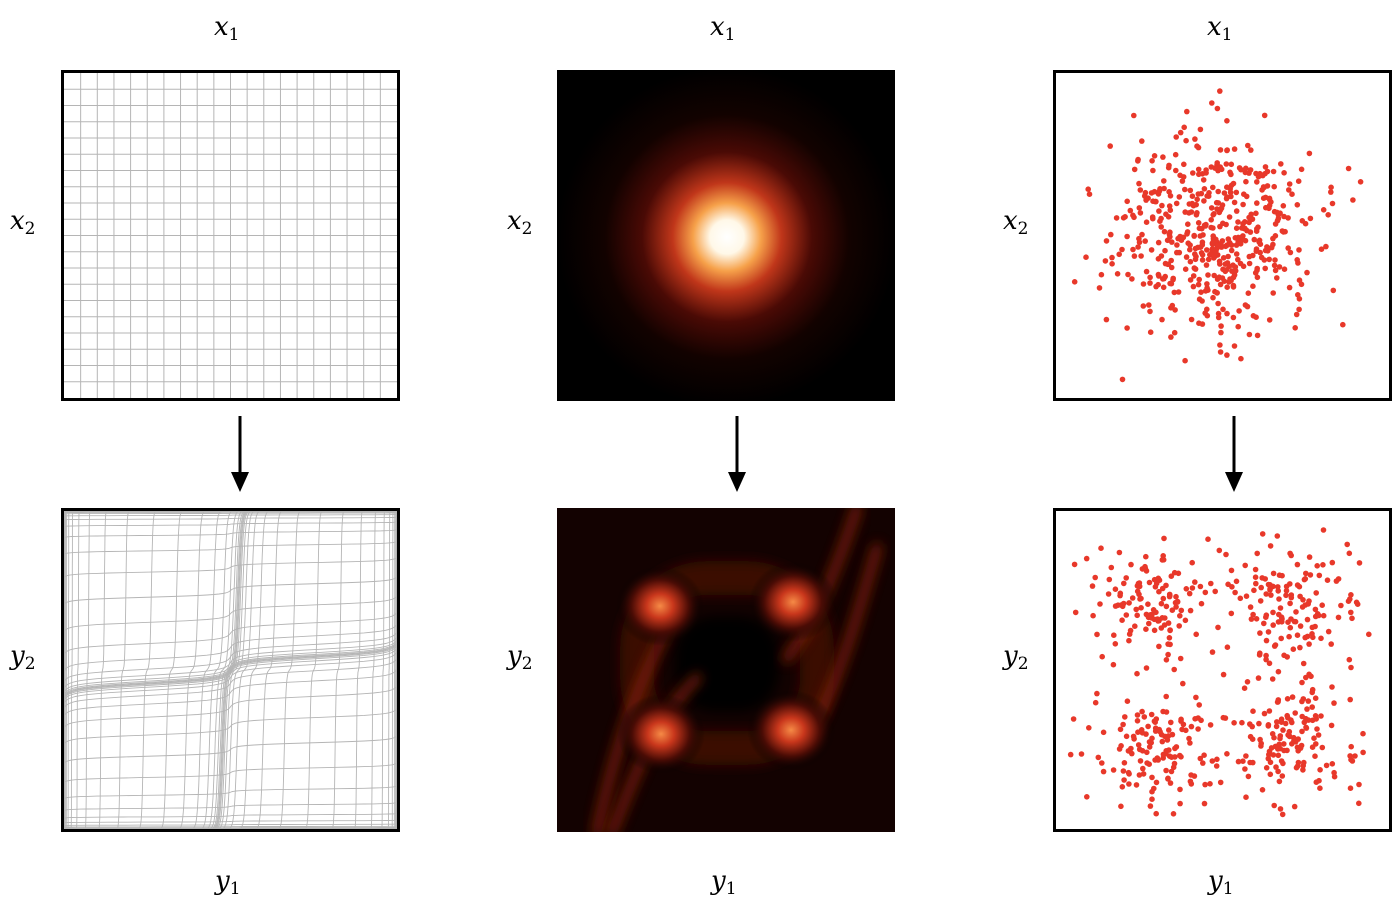 Image resolution: width=1392 pixels, height=914 pixels. What do you see at coordinates (1023, 664) in the screenshot?
I see `label-sub: 2` at bounding box center [1023, 664].